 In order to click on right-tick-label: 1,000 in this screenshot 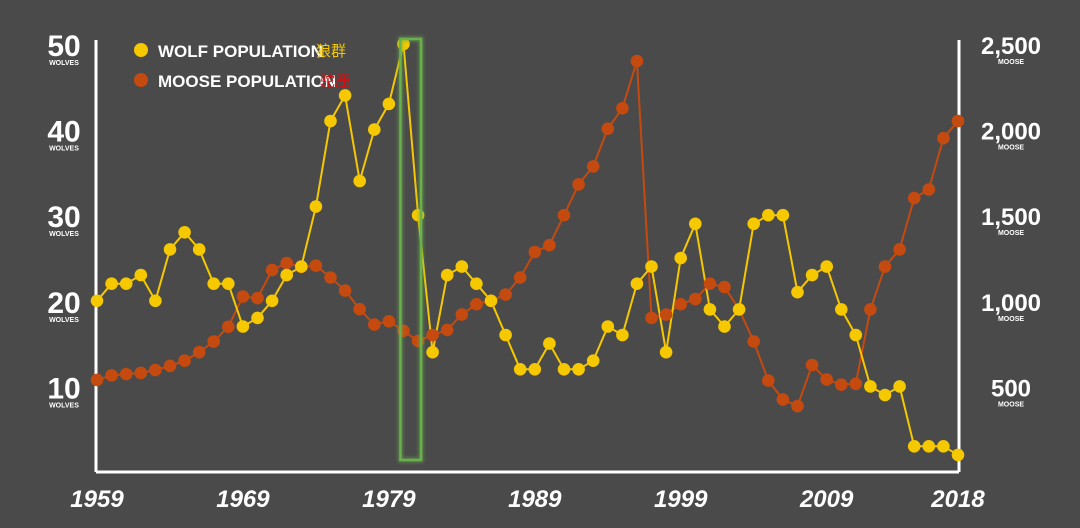, I will do `click(1011, 303)`.